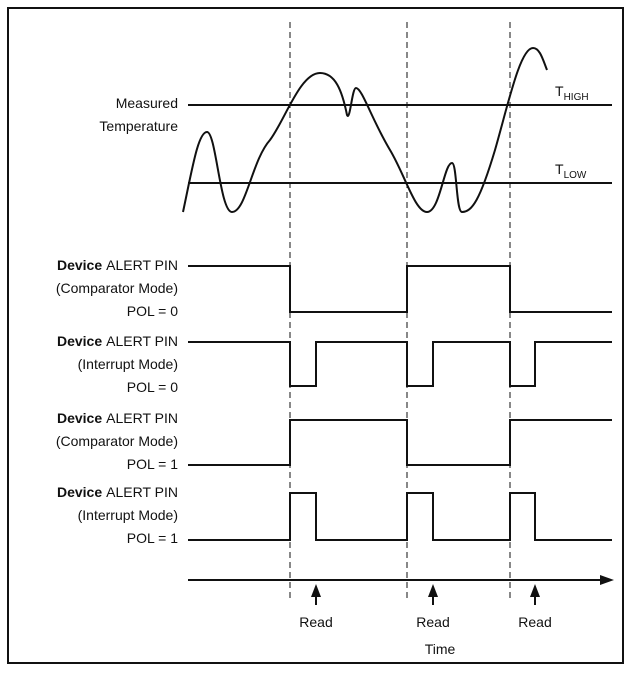  Describe the element at coordinates (365, 130) in the screenshot. I see `temperature-curve` at that location.